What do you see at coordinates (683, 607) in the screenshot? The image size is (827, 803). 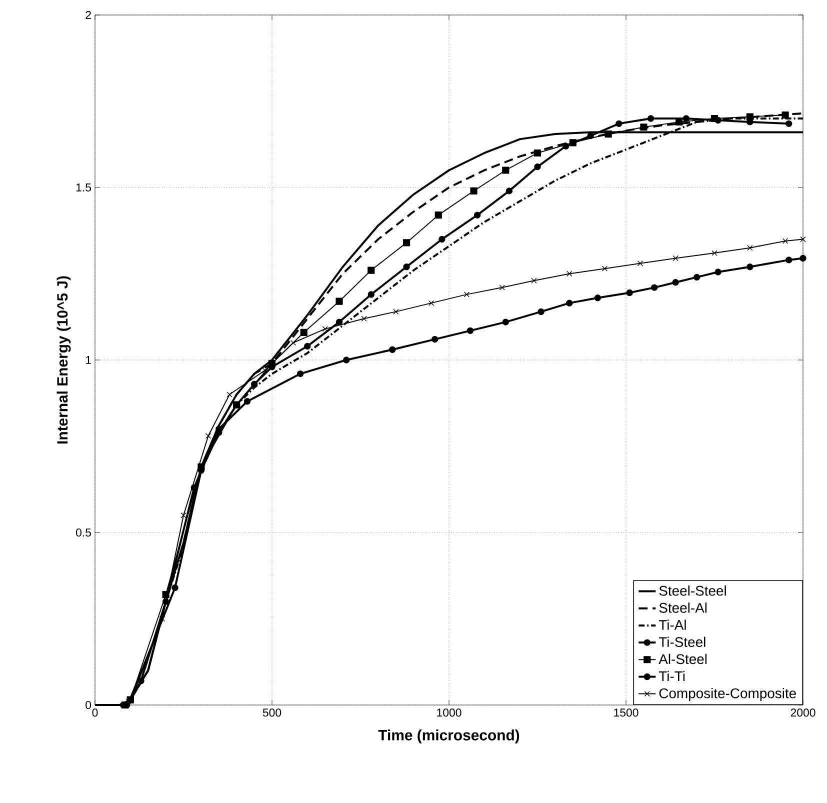 I see `legend-label: Steel-Al` at bounding box center [683, 607].